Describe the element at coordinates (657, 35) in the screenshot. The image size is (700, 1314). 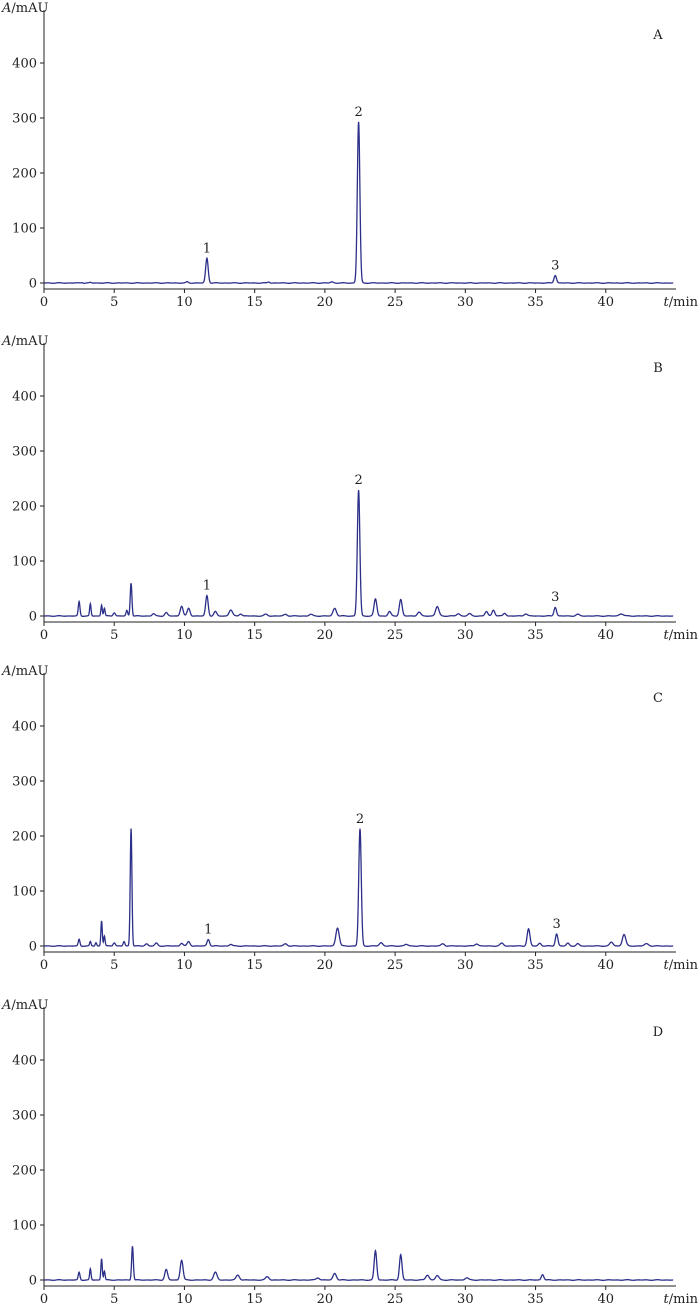
I see `panel-label: A` at that location.